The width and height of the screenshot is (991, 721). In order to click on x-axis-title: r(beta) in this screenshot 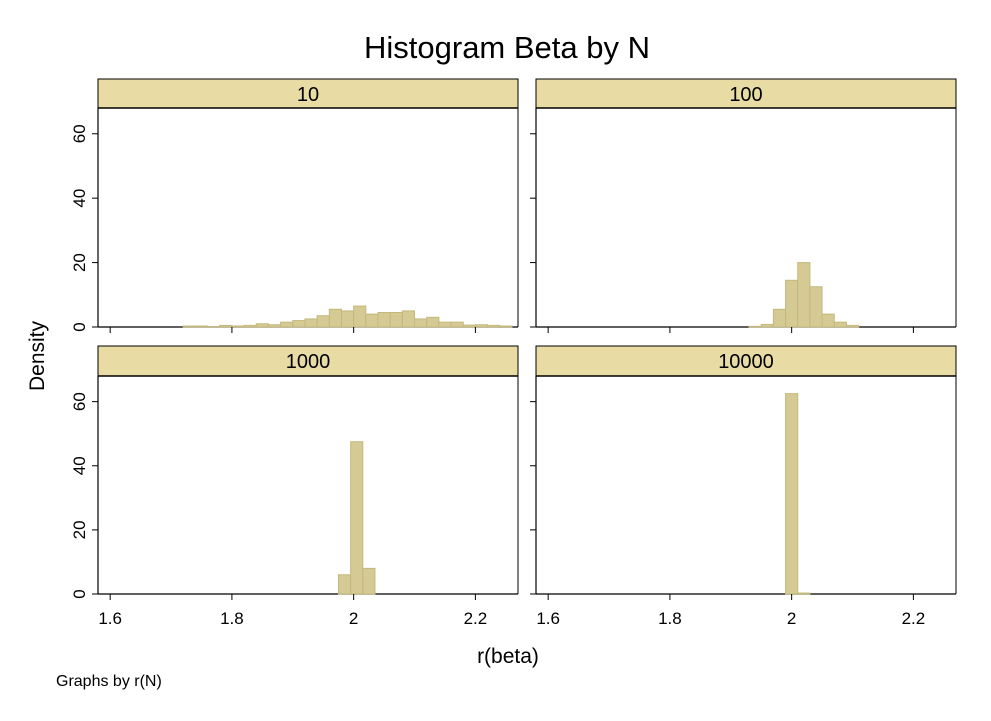, I will do `click(508, 656)`.